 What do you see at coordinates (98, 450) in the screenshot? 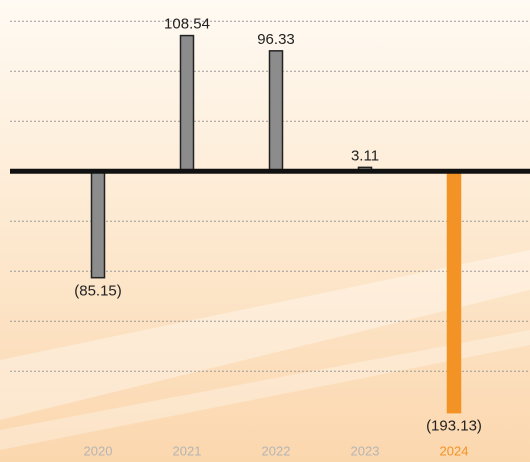
I see `x-tick-label: 2020` at bounding box center [98, 450].